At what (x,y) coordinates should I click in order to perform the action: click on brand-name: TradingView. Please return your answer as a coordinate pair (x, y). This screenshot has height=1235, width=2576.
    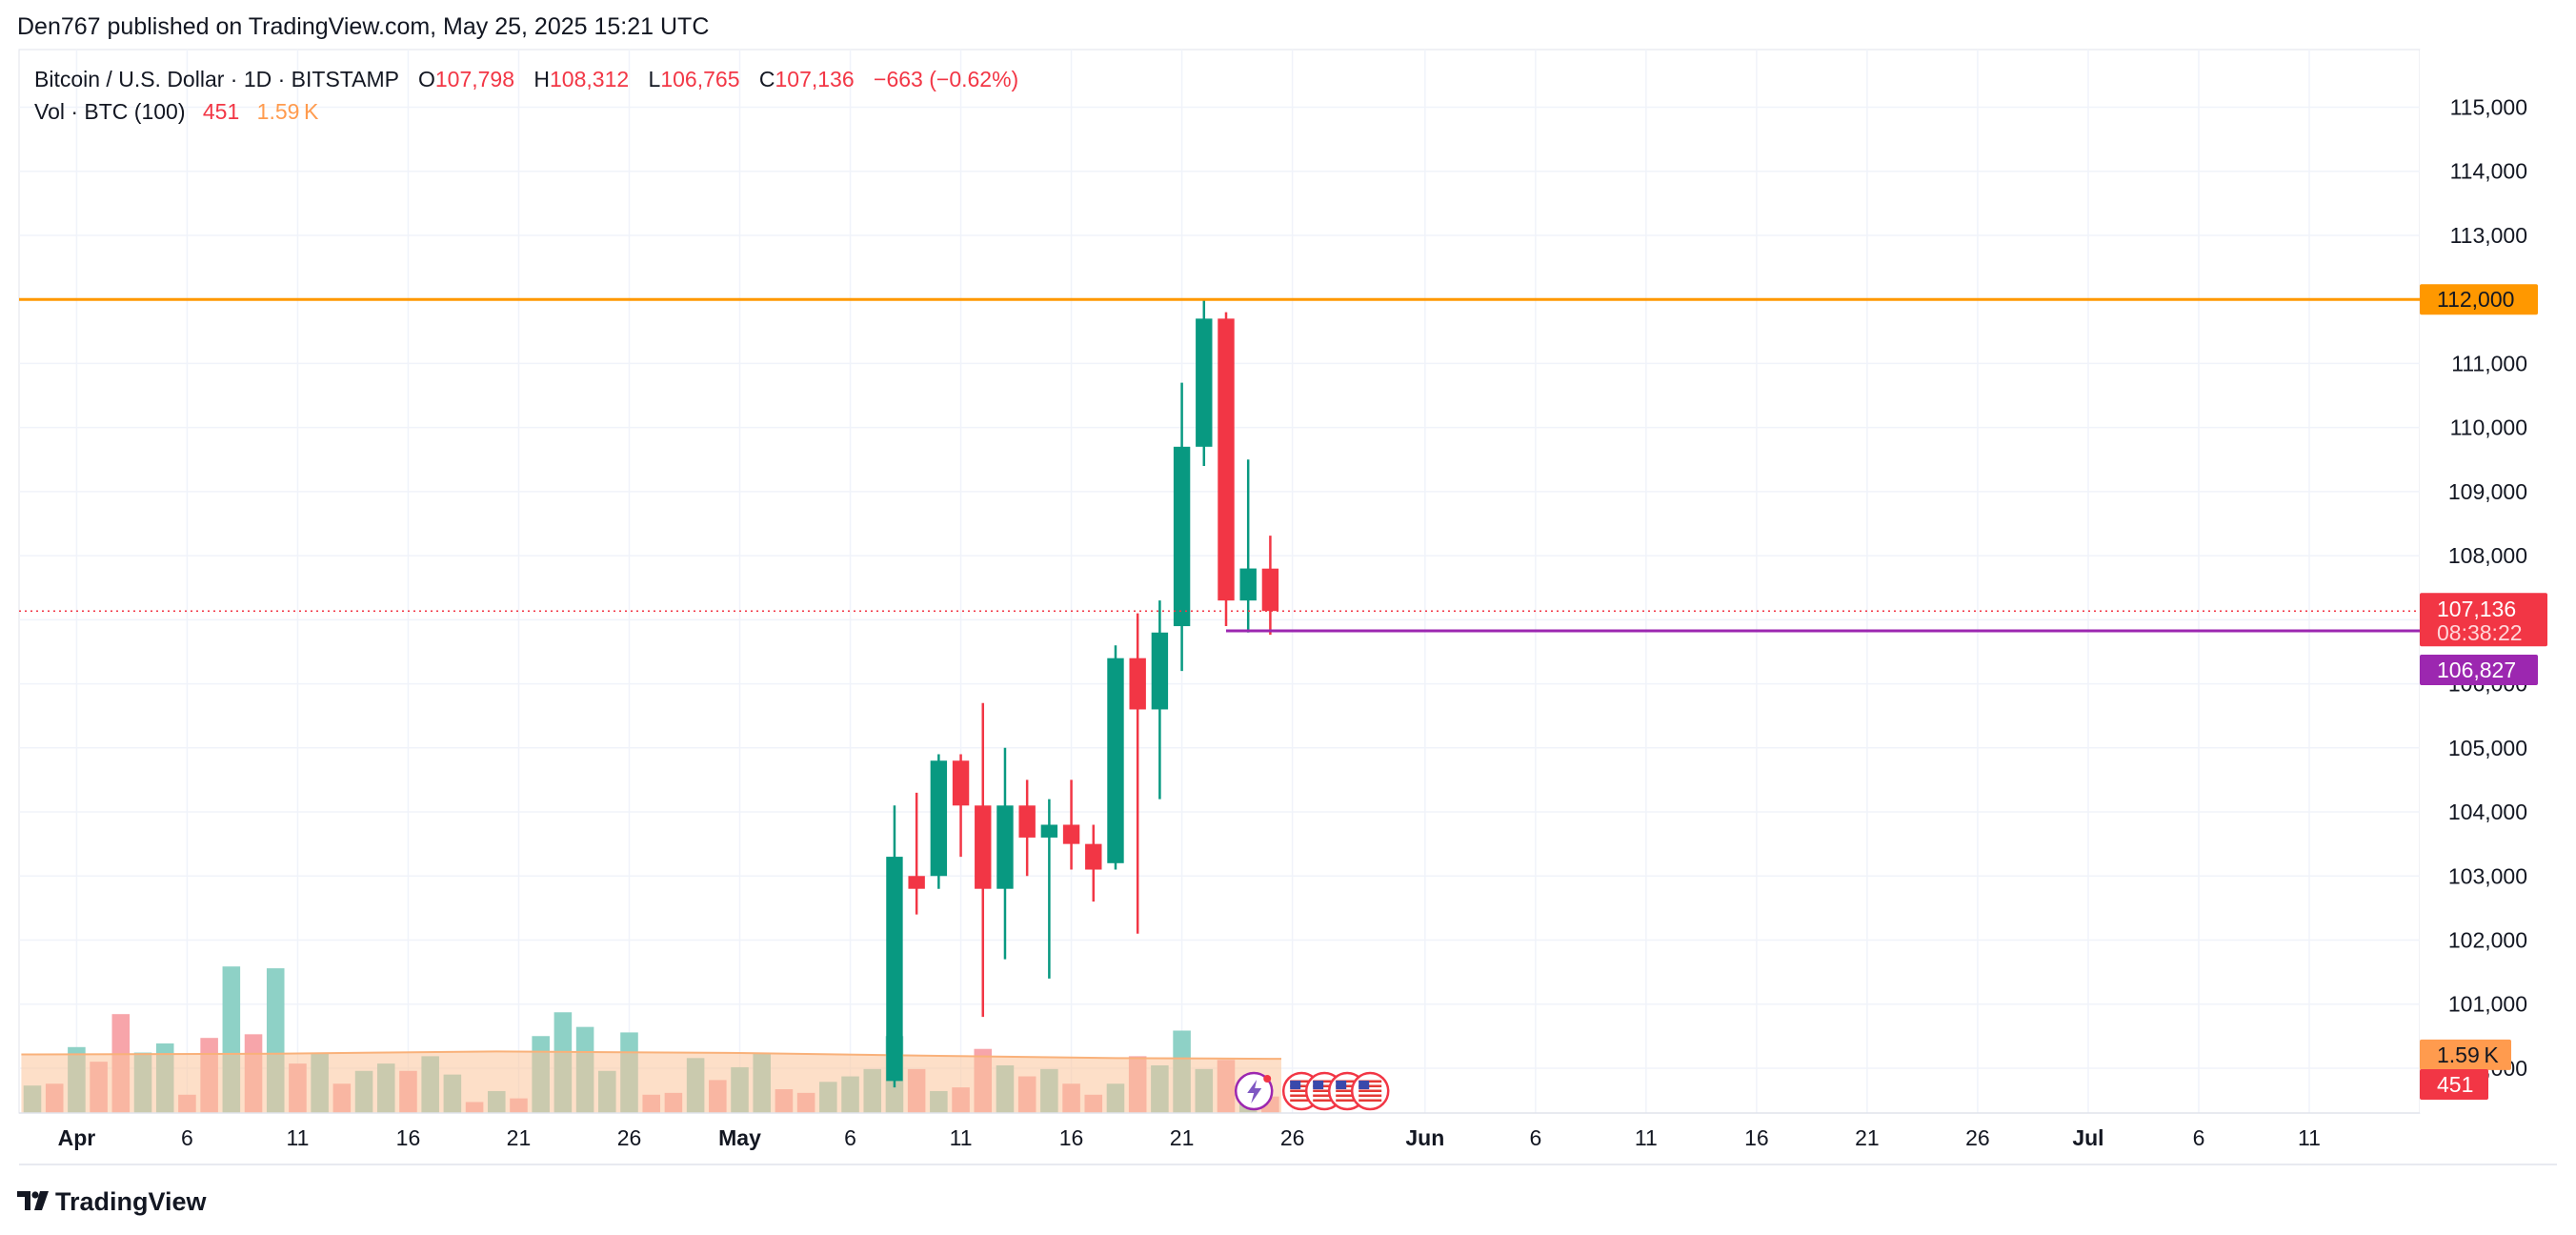
    Looking at the image, I should click on (131, 1201).